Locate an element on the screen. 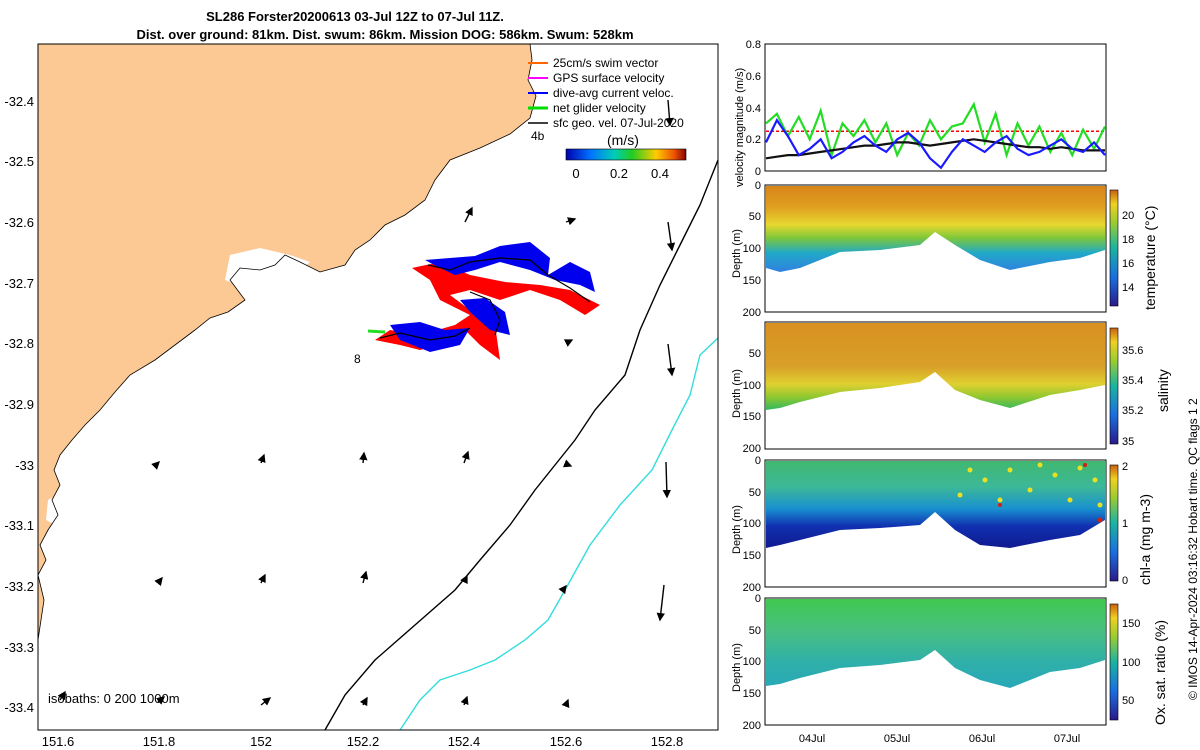 This screenshot has width=1200, height=750. y-tick-label: 0.4 is located at coordinates (753, 109).